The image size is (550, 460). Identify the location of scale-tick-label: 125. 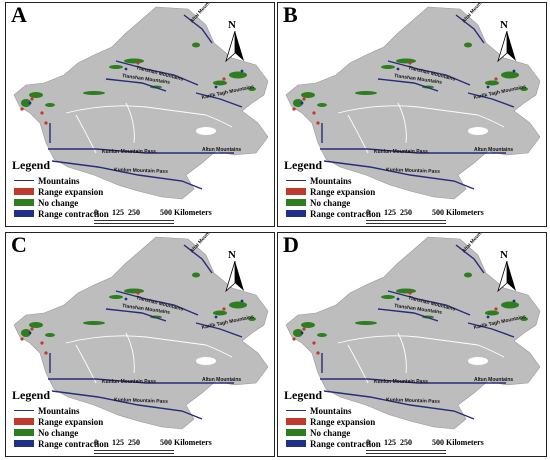
(118, 212).